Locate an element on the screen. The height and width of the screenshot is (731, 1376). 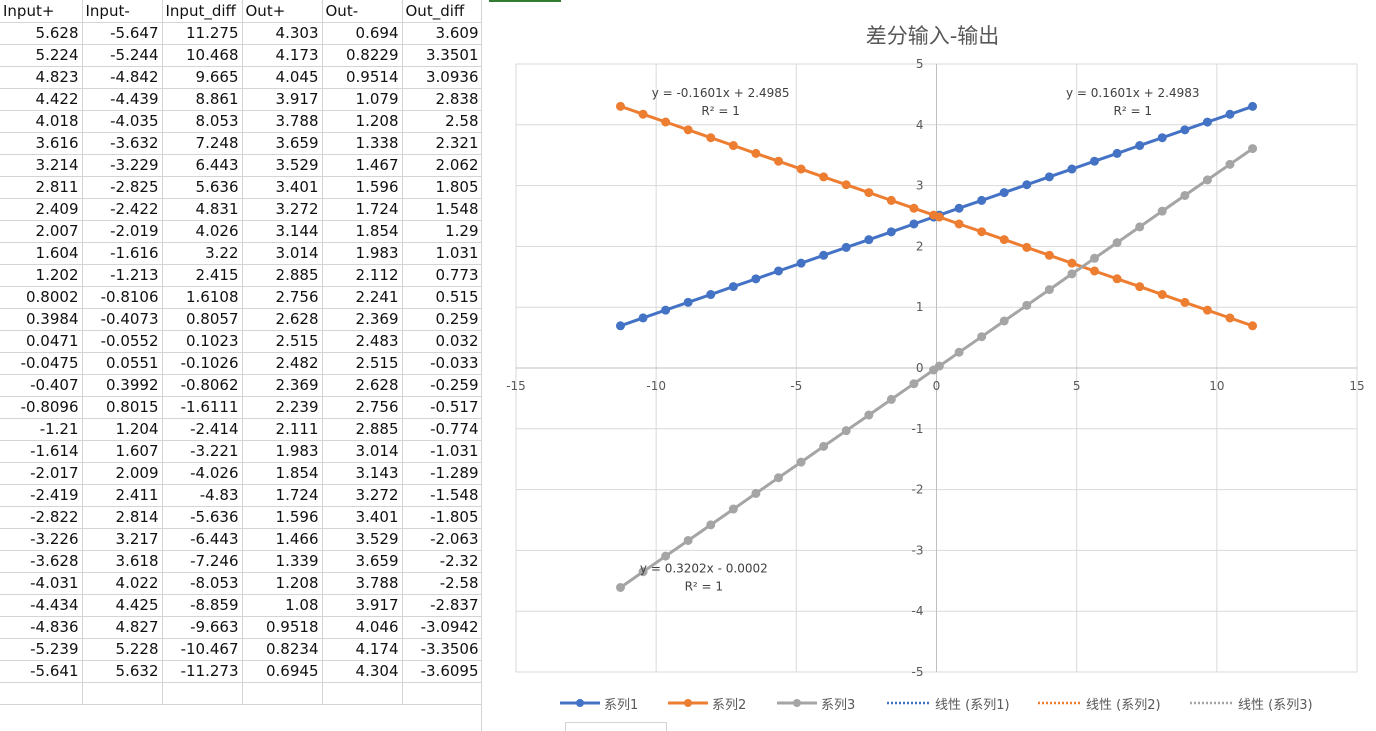
cell: 2.811 is located at coordinates (41, 187).